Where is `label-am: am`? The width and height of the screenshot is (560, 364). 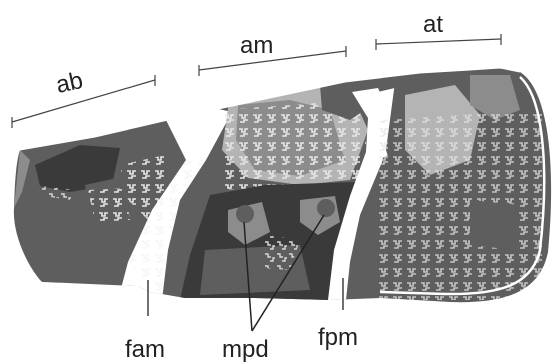 label-am: am is located at coordinates (256, 45).